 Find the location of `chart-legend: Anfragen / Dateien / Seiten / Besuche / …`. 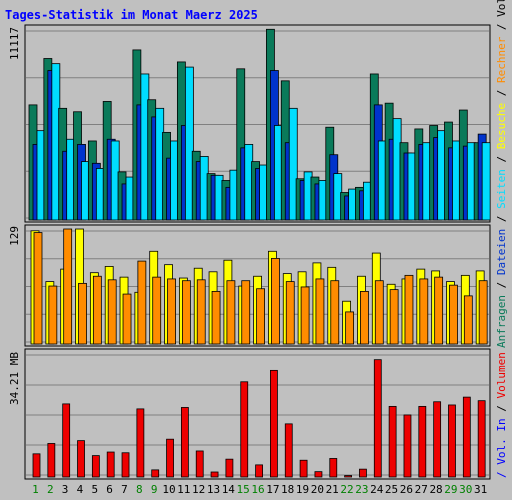

chart-legend: Anfragen / Dateien / Seiten / Besuche / … is located at coordinates (501, 239).